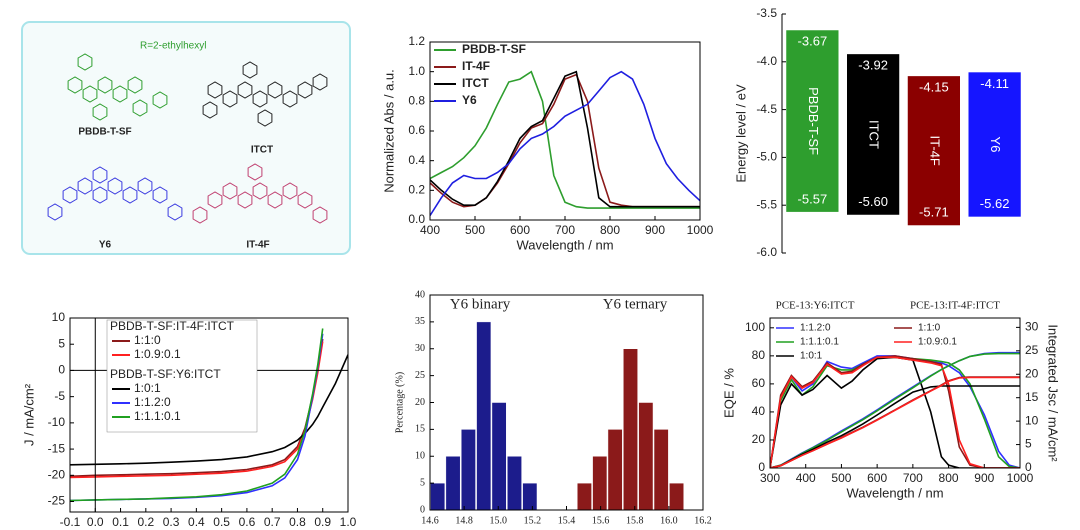 This screenshot has width=1080, height=530. I want to click on y-tick-label: 1.2, so click(416, 41).